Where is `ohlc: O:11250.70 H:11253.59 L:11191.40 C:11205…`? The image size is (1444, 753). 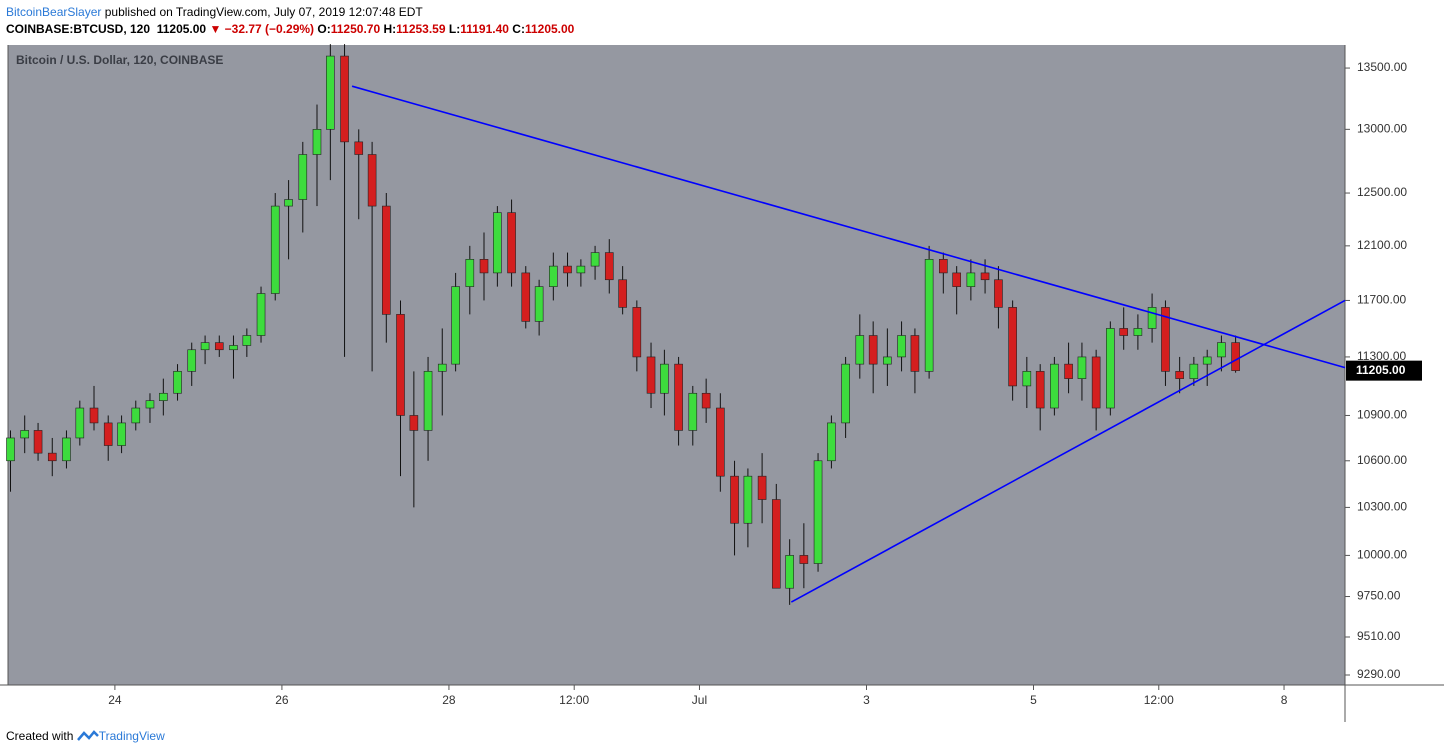
ohlc: O:11250.70 H:11253.59 L:11191.40 C:11205… is located at coordinates (445, 29).